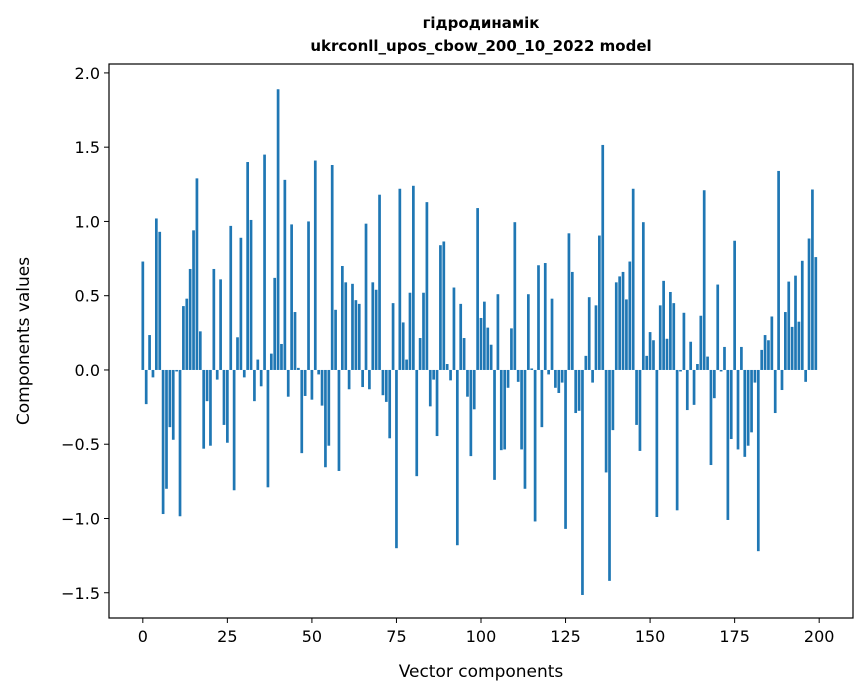  Describe the element at coordinates (819, 636) in the screenshot. I see `x-tick-label: 200` at that location.